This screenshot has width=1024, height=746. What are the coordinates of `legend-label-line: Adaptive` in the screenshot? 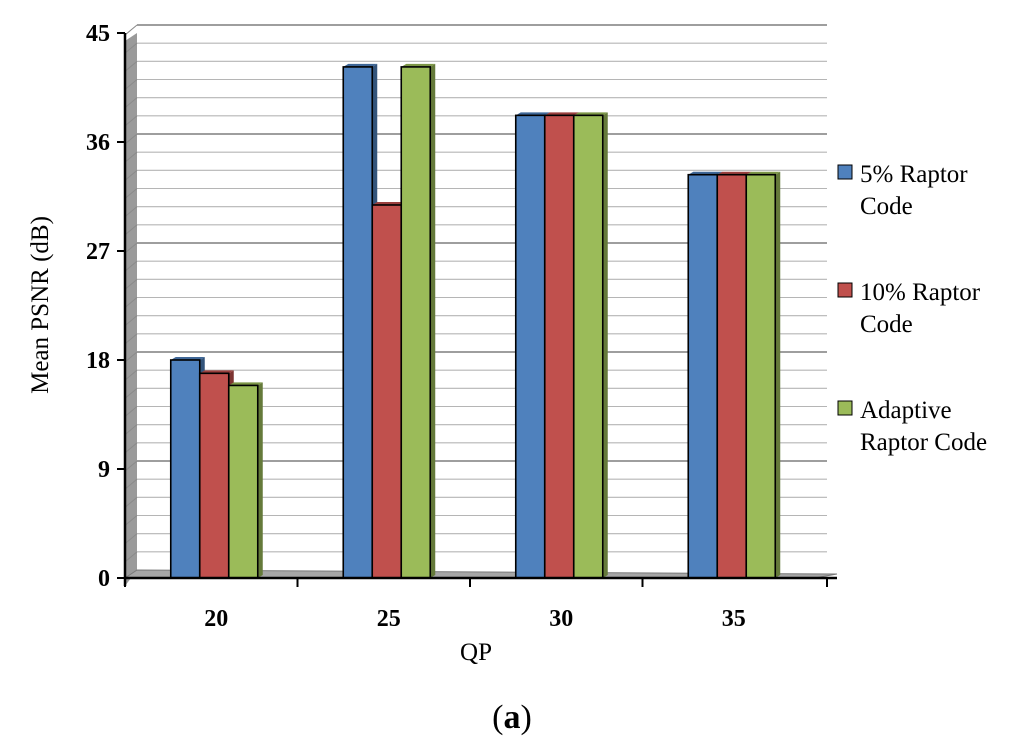 It's located at (906, 410).